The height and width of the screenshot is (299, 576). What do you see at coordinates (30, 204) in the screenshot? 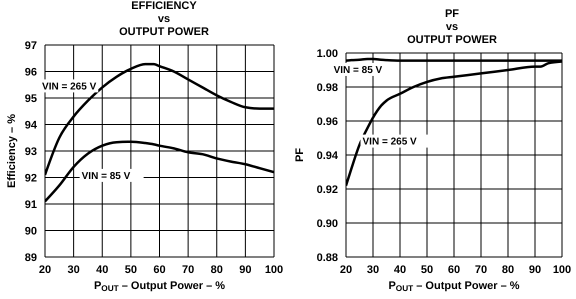
I see `y-tick-label: 91` at bounding box center [30, 204].